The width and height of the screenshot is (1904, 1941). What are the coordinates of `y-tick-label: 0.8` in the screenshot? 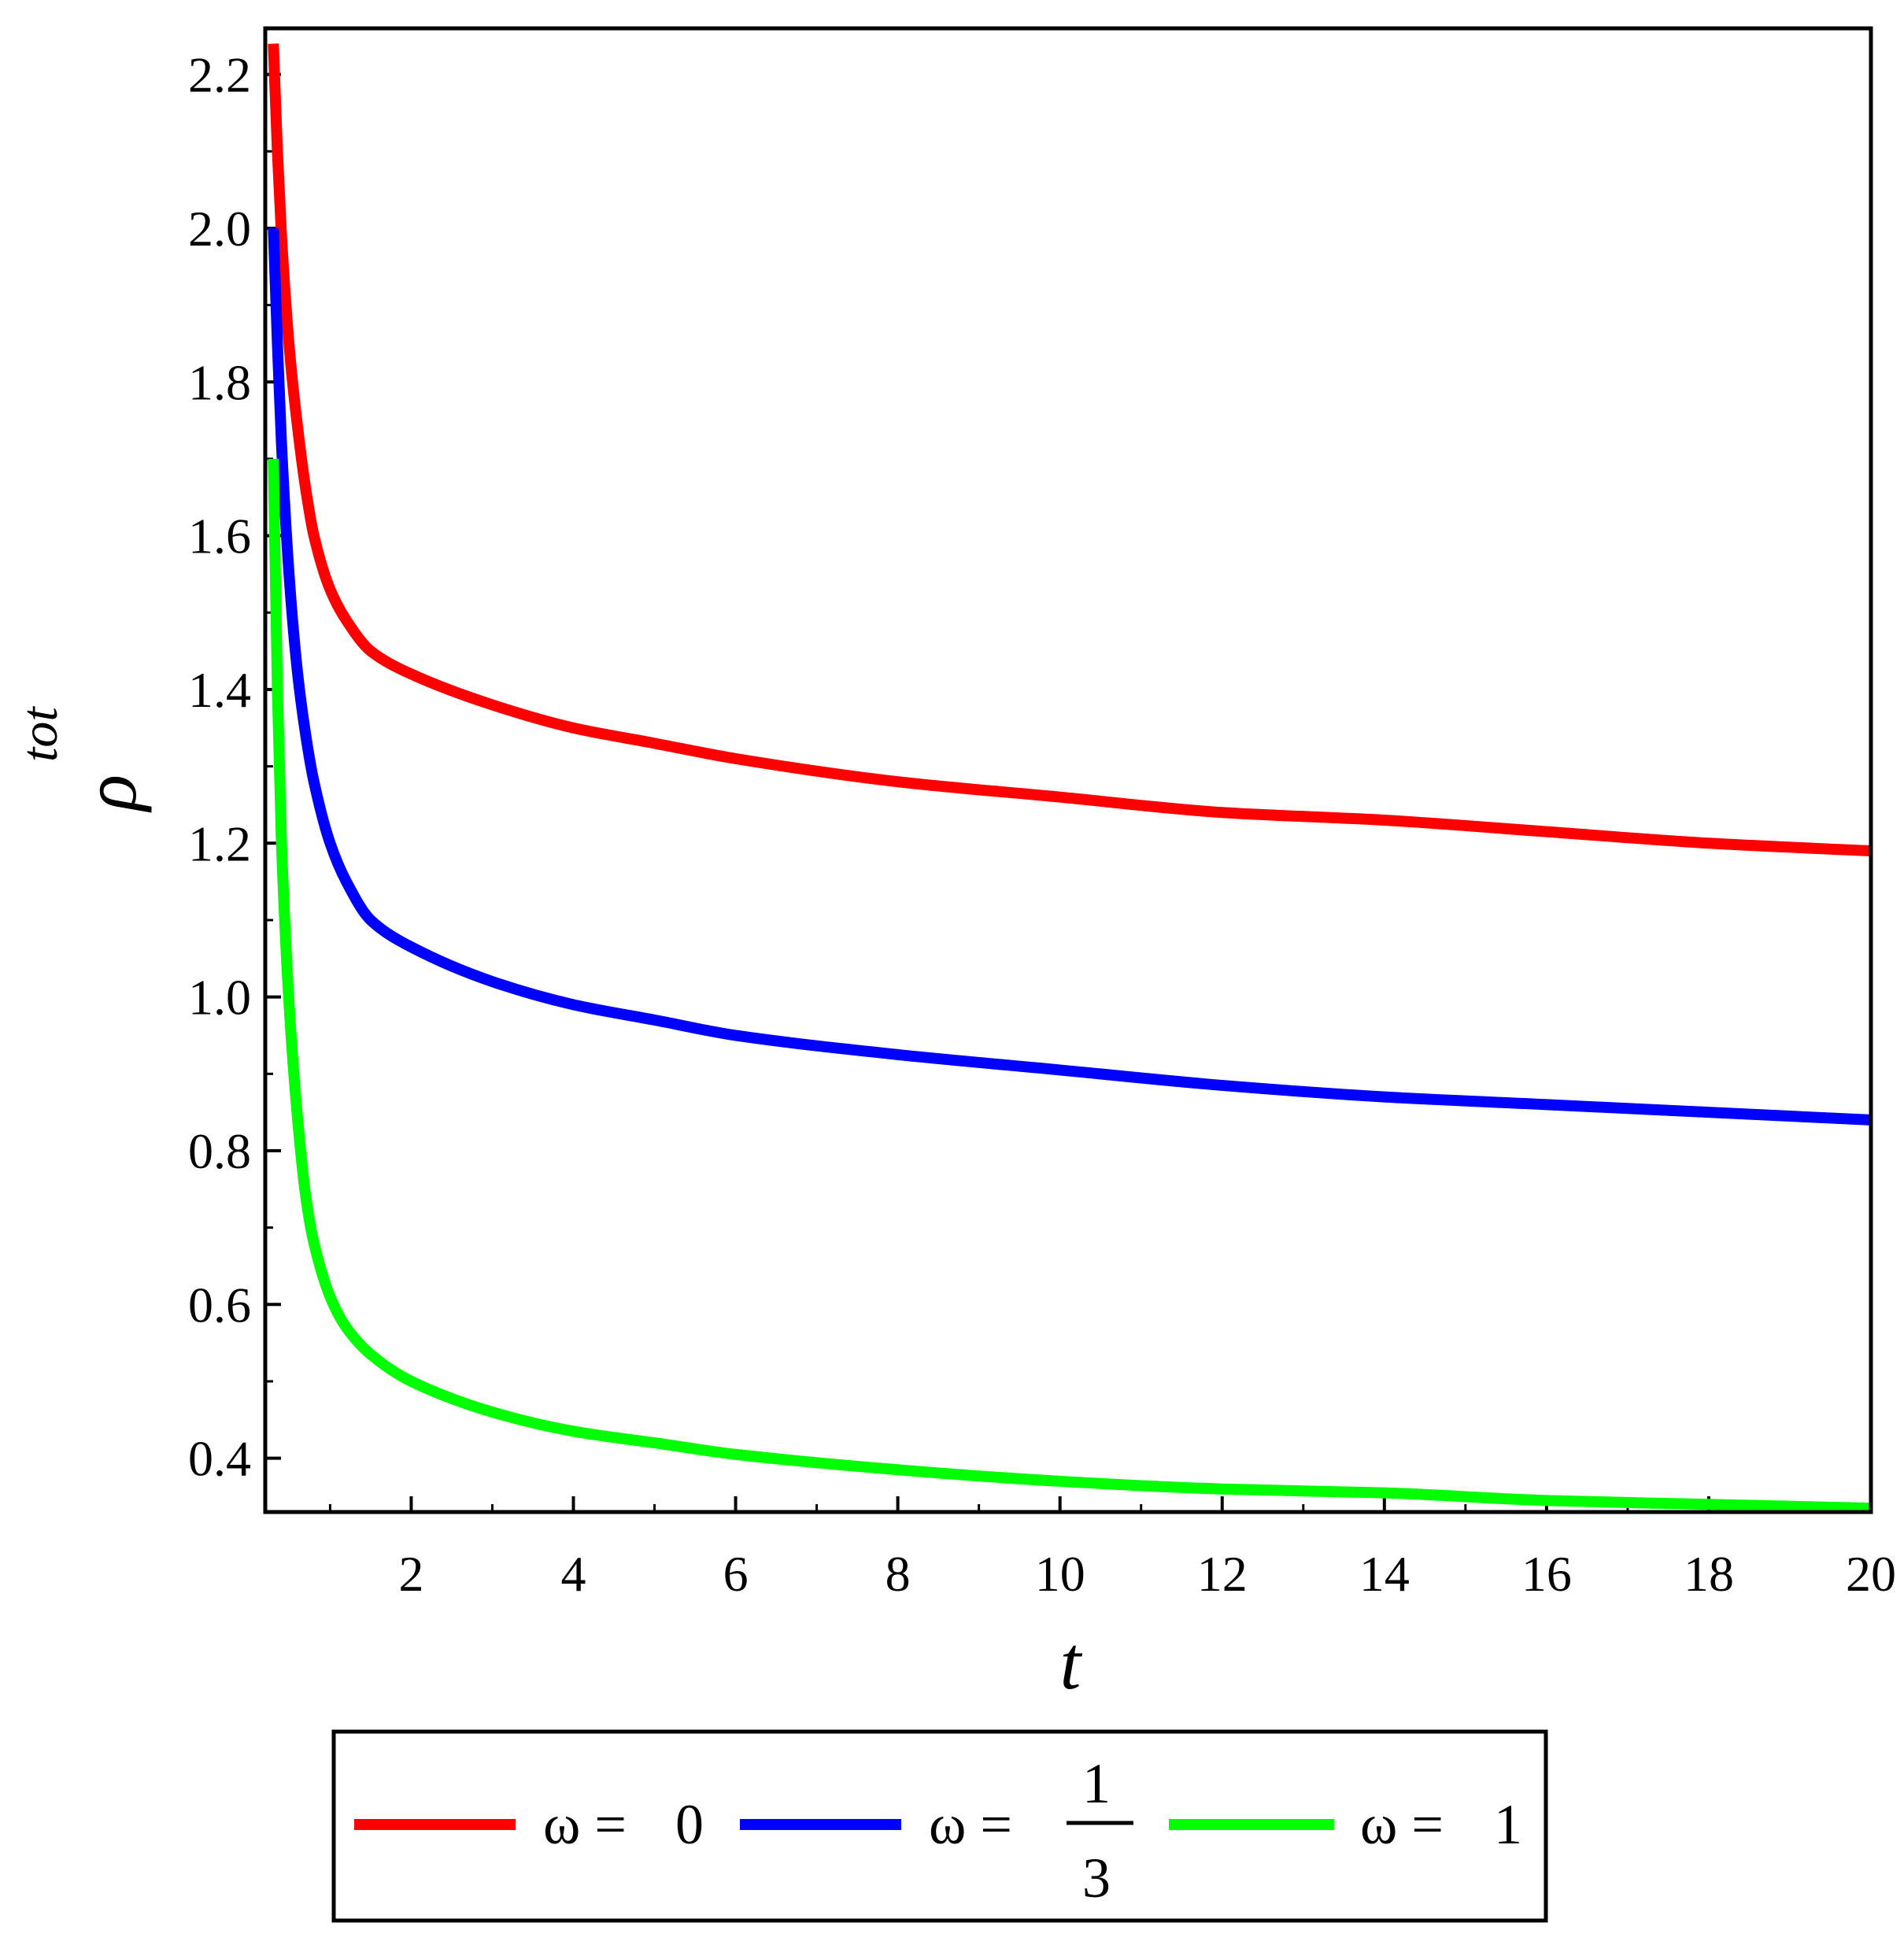 It's located at (219, 1151).